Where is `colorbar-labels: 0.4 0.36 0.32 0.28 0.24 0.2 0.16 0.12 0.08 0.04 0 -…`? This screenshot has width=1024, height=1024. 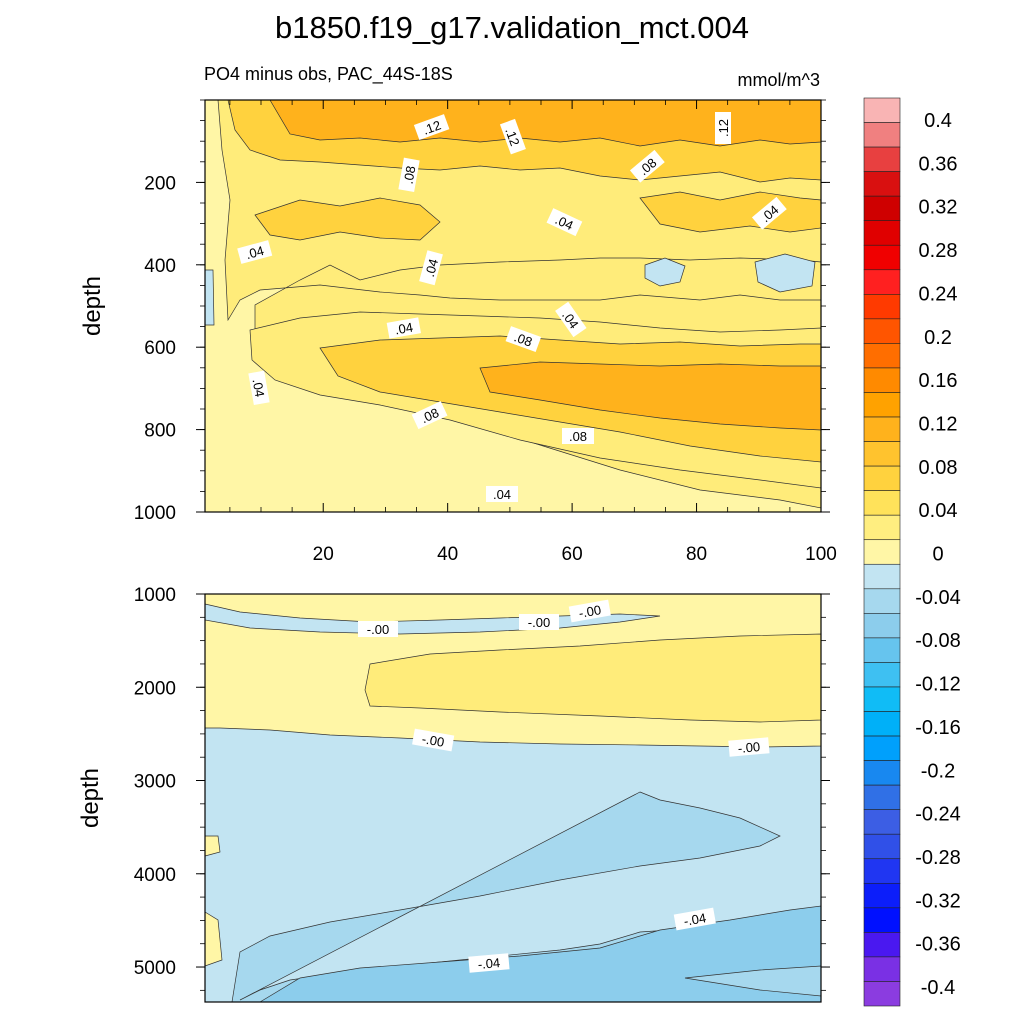
colorbar-labels: 0.4 0.36 0.32 0.28 0.24 0.2 0.16 0.12 0.08 0.04 0 -… is located at coordinates (938, 554).